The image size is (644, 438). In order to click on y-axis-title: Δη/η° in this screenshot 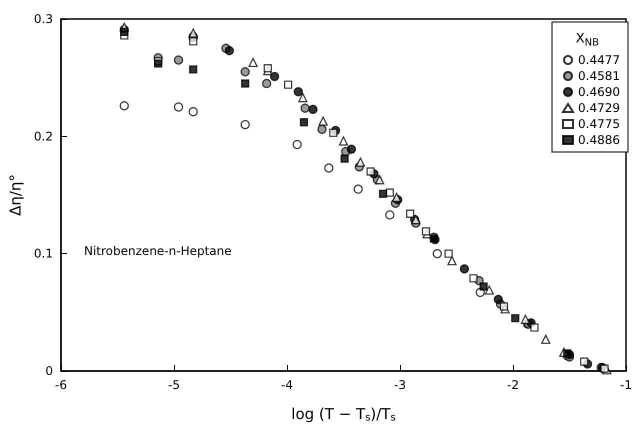, I will do `click(15, 195)`.